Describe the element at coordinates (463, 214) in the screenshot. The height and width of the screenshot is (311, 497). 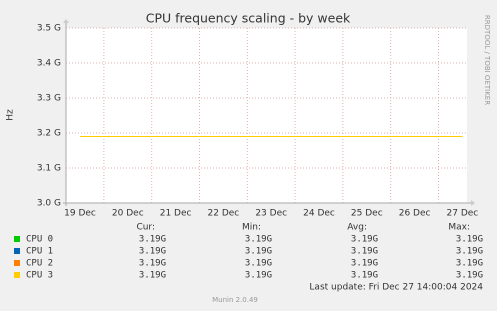
I see `x-tick-label: 27 Dec` at that location.